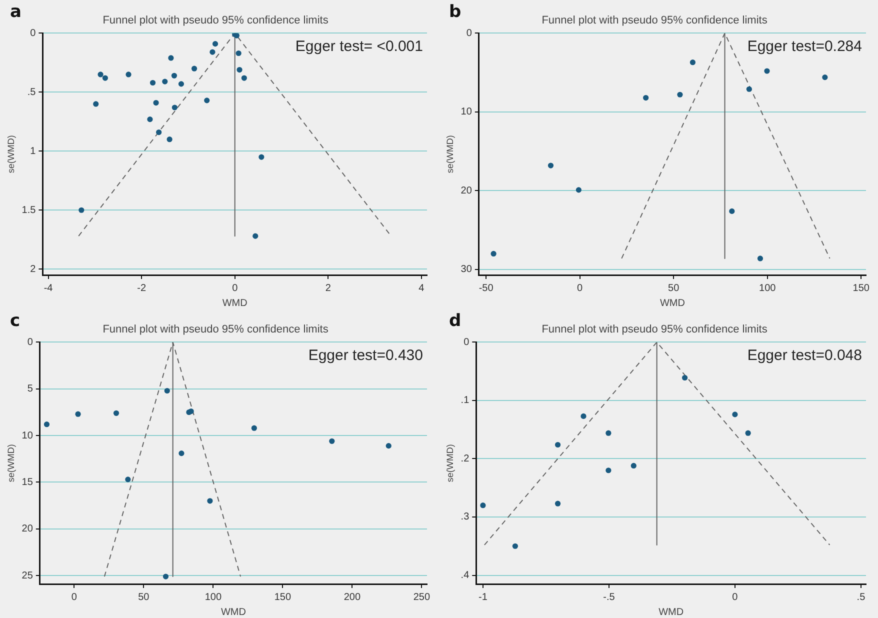 Image resolution: width=878 pixels, height=618 pixels. What do you see at coordinates (465, 576) in the screenshot?
I see `y-tick-label: .4` at bounding box center [465, 576].